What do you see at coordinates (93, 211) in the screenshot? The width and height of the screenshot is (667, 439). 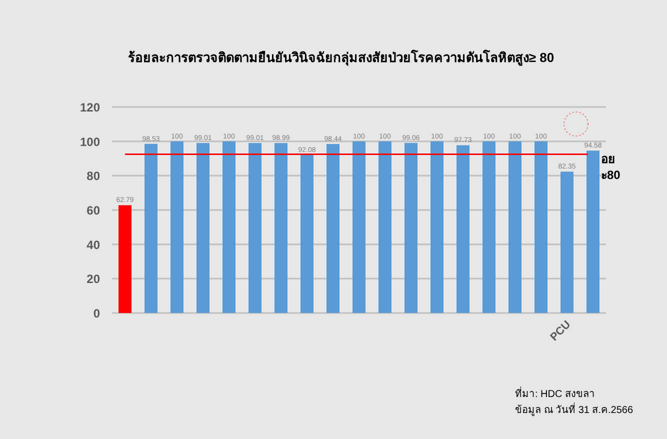 I see `y-tick-label: 60` at bounding box center [93, 211].